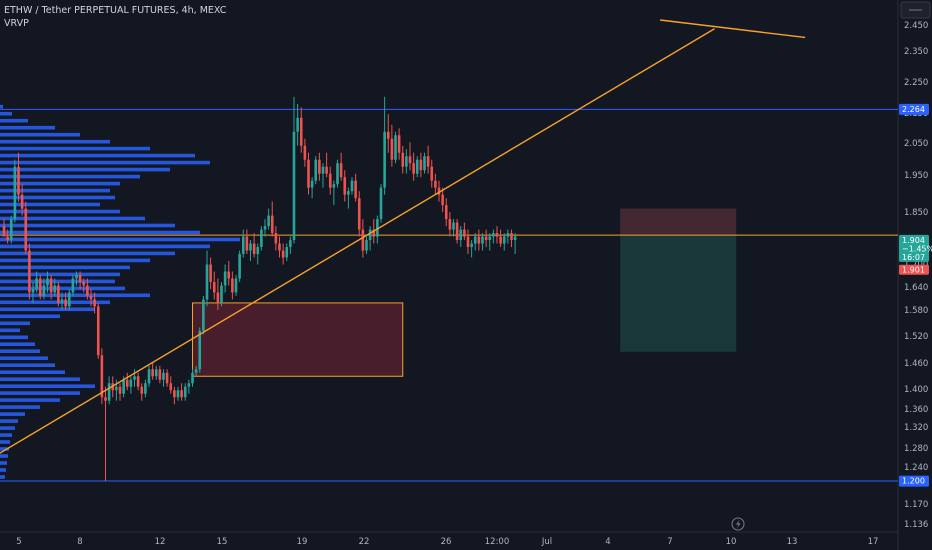 The height and width of the screenshot is (550, 932). What do you see at coordinates (546, 542) in the screenshot?
I see `time-tick-label: Jul` at bounding box center [546, 542].